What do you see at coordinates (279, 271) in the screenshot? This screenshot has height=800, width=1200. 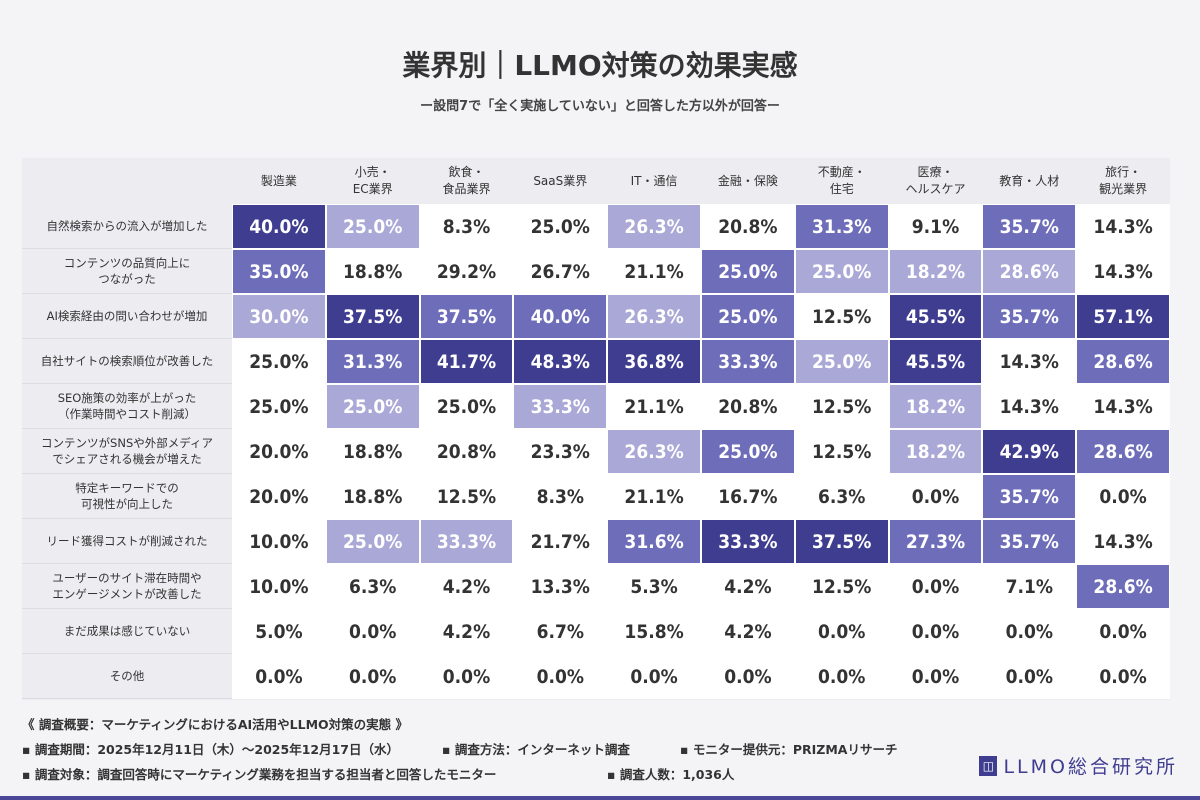 I see `heatmap-cell: 35.0%` at bounding box center [279, 271].